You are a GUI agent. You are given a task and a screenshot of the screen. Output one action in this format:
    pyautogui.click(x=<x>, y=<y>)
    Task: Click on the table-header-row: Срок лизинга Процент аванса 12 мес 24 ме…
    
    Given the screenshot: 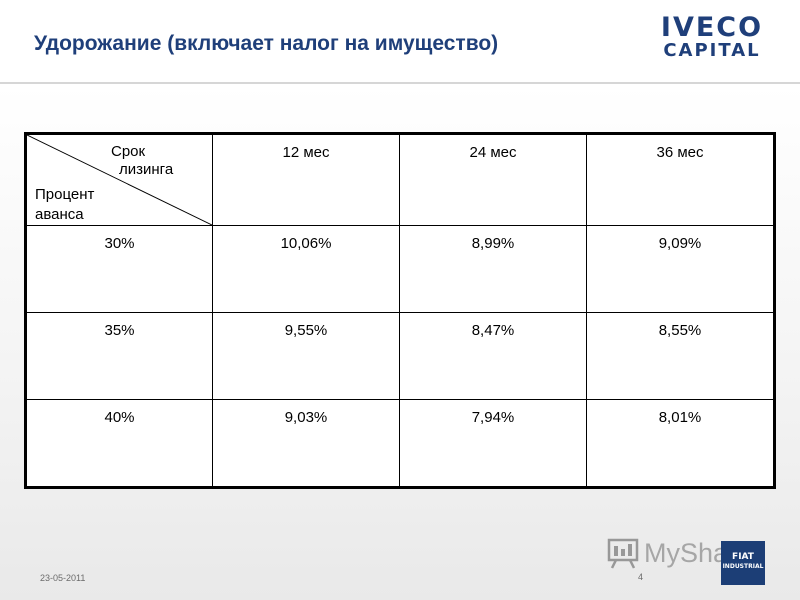 What is the action you would take?
    pyautogui.click(x=400, y=179)
    